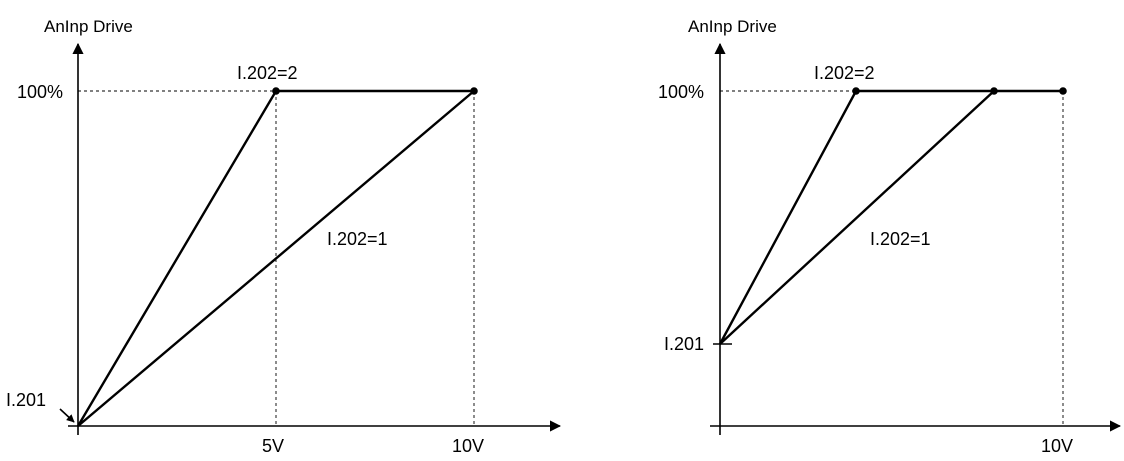 This screenshot has height=461, width=1124. Describe the element at coordinates (67, 415) in the screenshot. I see `left-offset-pointer` at that location.